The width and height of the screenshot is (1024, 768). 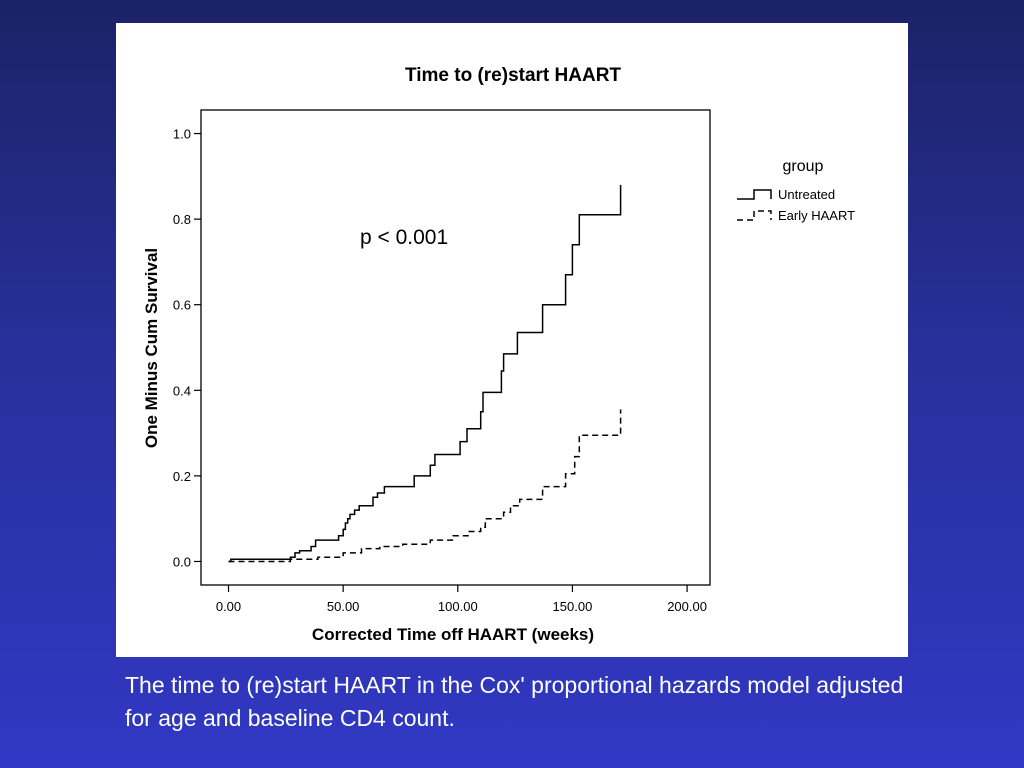 I want to click on p-value-annotation: p < 0.001, so click(x=404, y=237).